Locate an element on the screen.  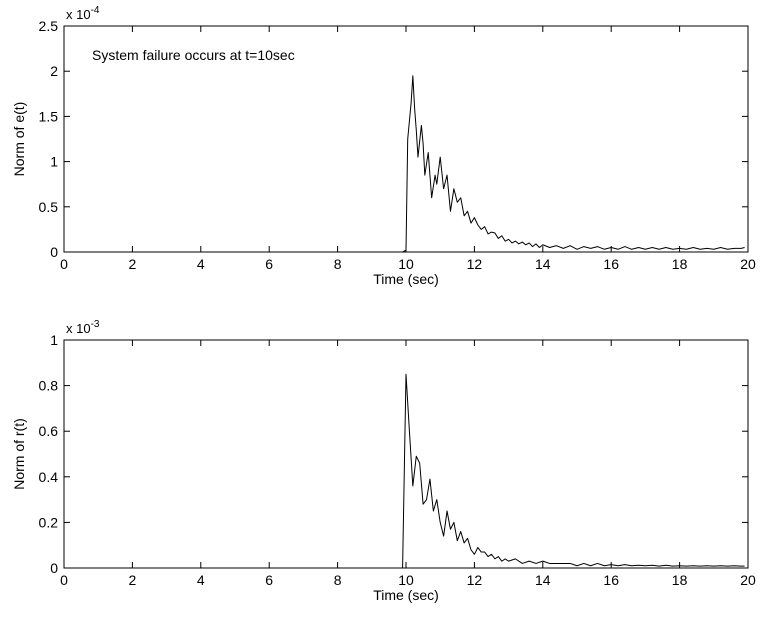
y-multiplier-label: x 10-4 is located at coordinates (83, 13).